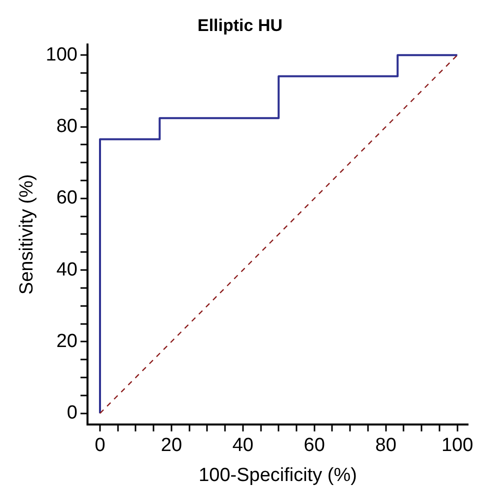 Image resolution: width=490 pixels, height=499 pixels. What do you see at coordinates (27, 234) in the screenshot?
I see `y-axis-title: Sensitivity (%)` at bounding box center [27, 234].